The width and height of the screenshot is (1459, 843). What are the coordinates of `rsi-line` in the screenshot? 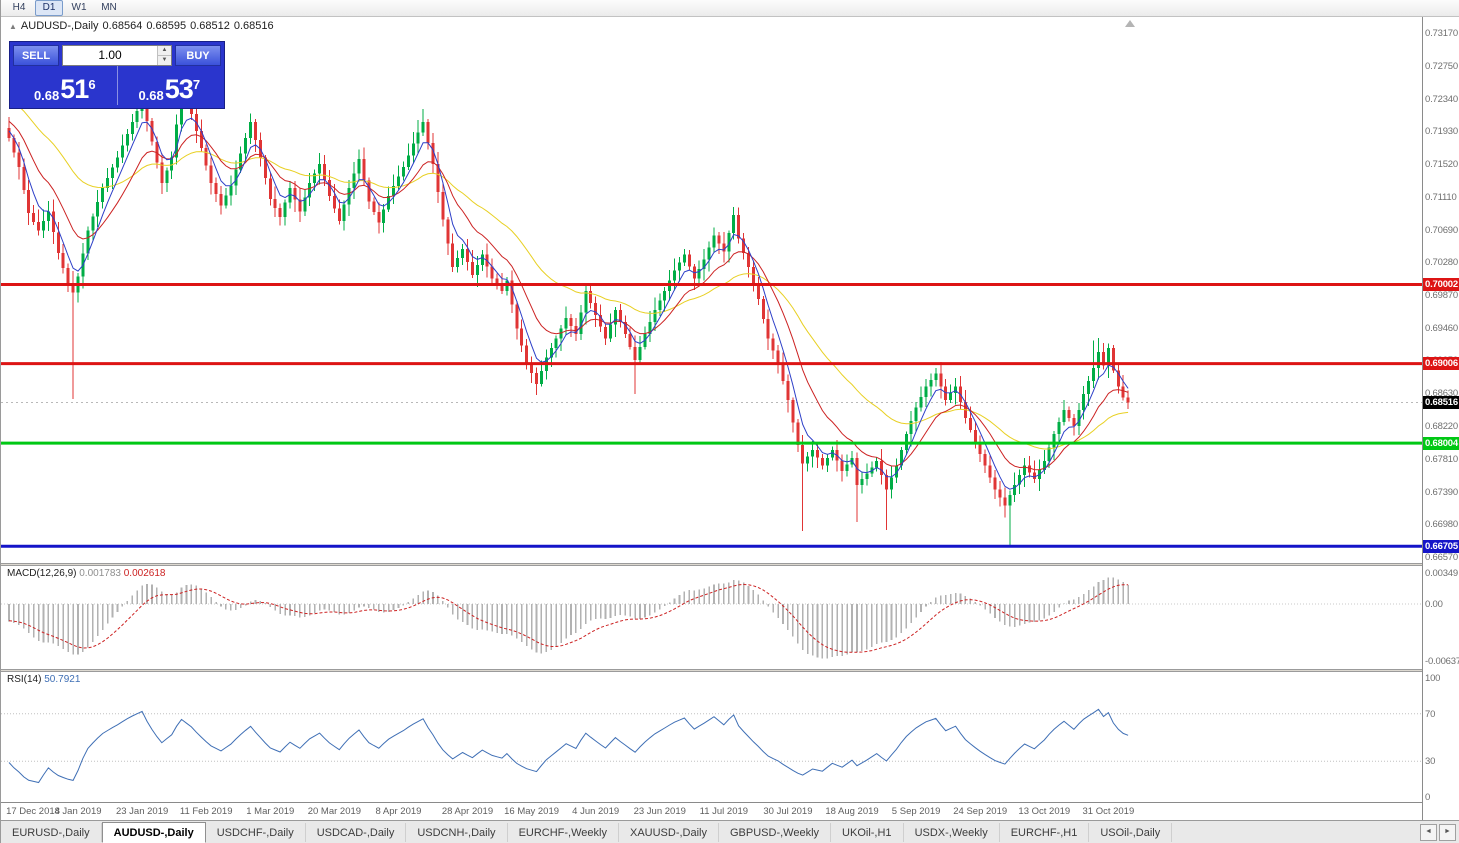 It's located at (568, 746).